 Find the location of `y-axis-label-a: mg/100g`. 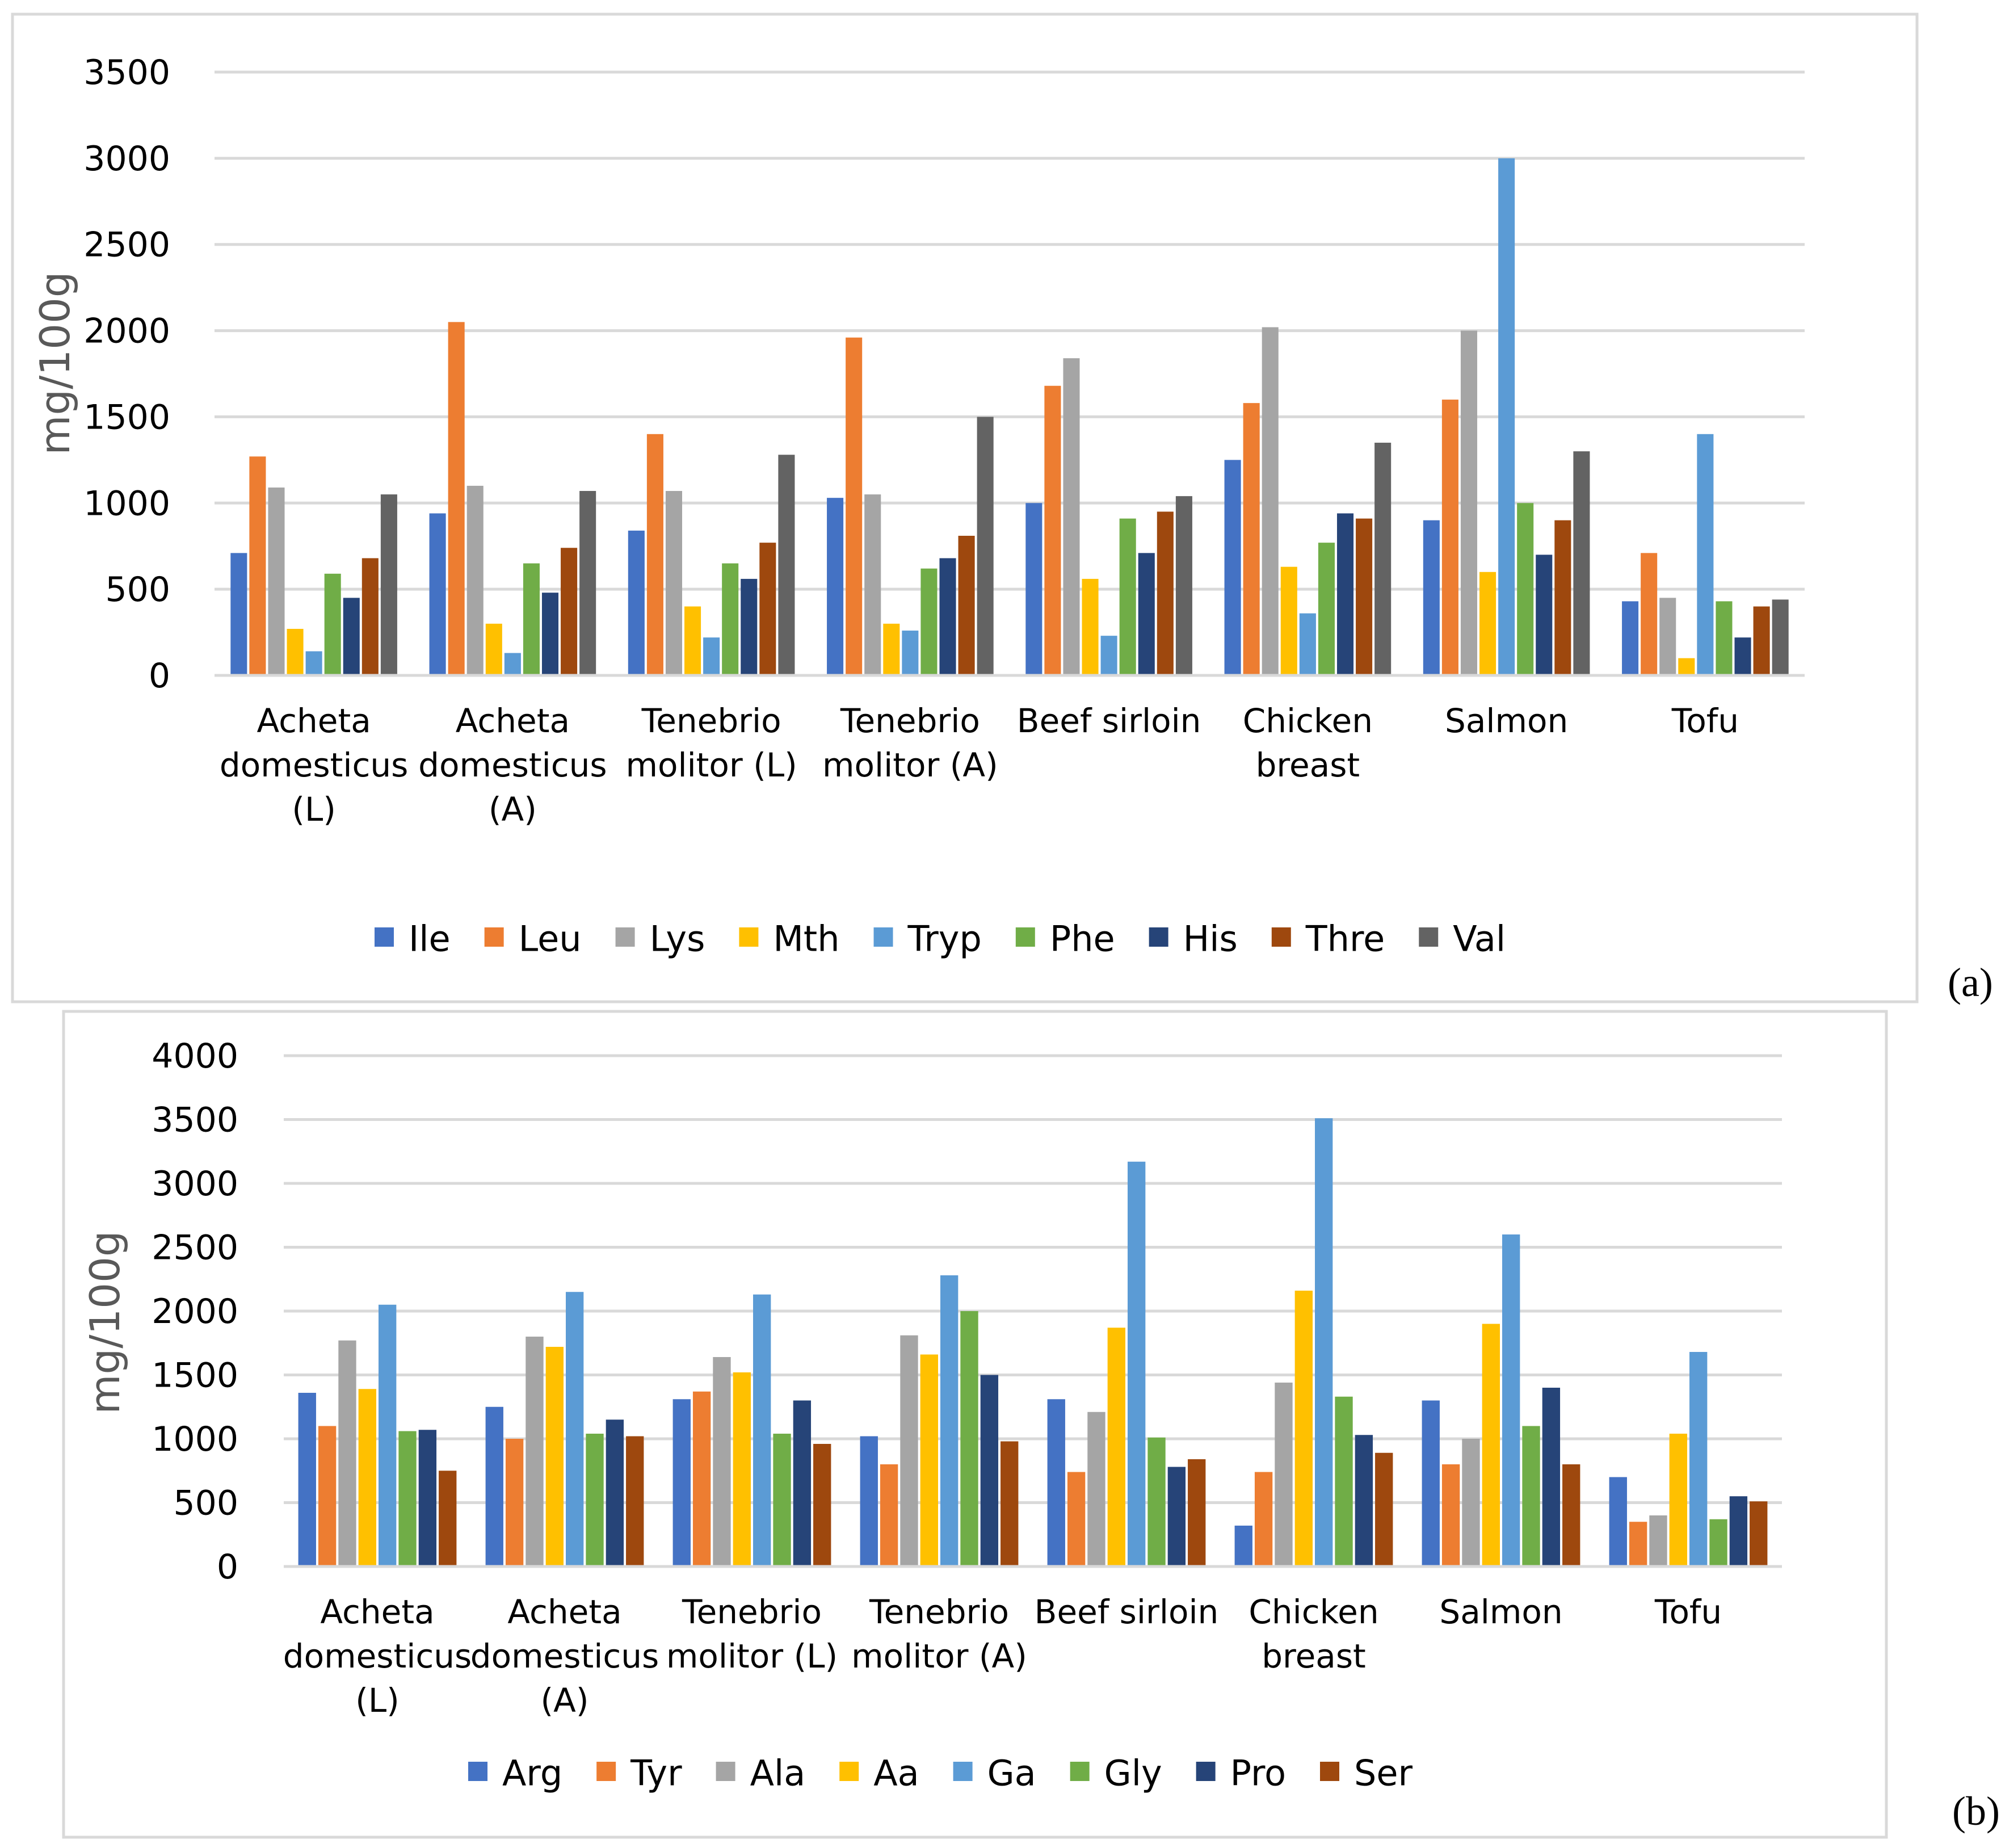

y-axis-label-a: mg/100g is located at coordinates (55, 363).